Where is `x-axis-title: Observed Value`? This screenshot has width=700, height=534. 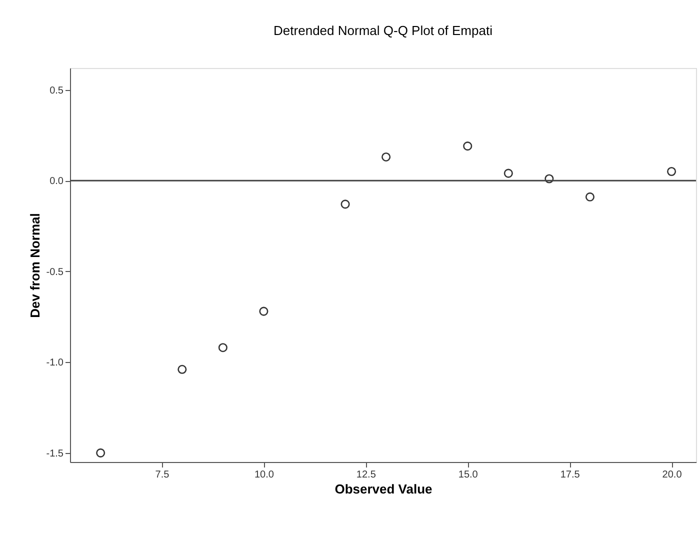
x-axis-title: Observed Value is located at coordinates (383, 489).